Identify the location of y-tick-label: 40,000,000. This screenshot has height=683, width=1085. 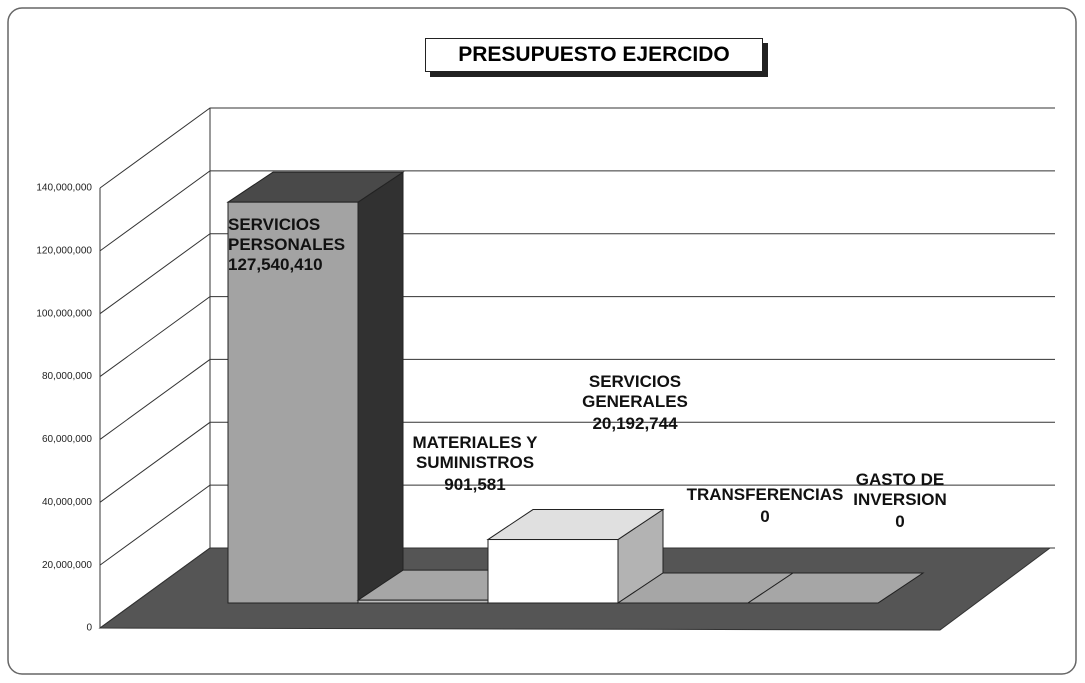
(67, 502).